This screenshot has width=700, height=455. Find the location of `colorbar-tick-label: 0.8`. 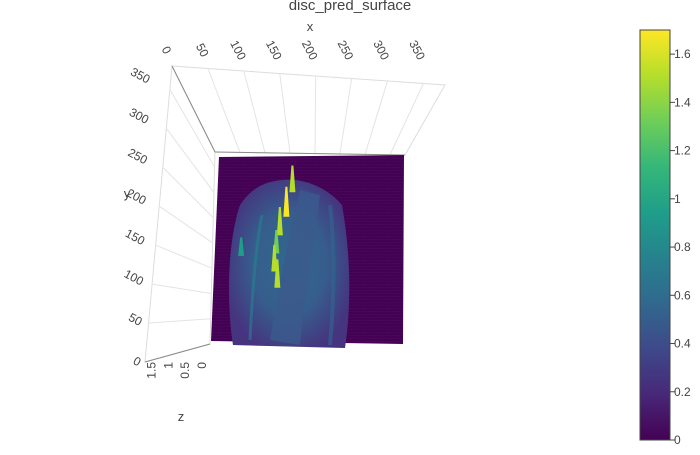

colorbar-tick-label: 0.8 is located at coordinates (682, 247).